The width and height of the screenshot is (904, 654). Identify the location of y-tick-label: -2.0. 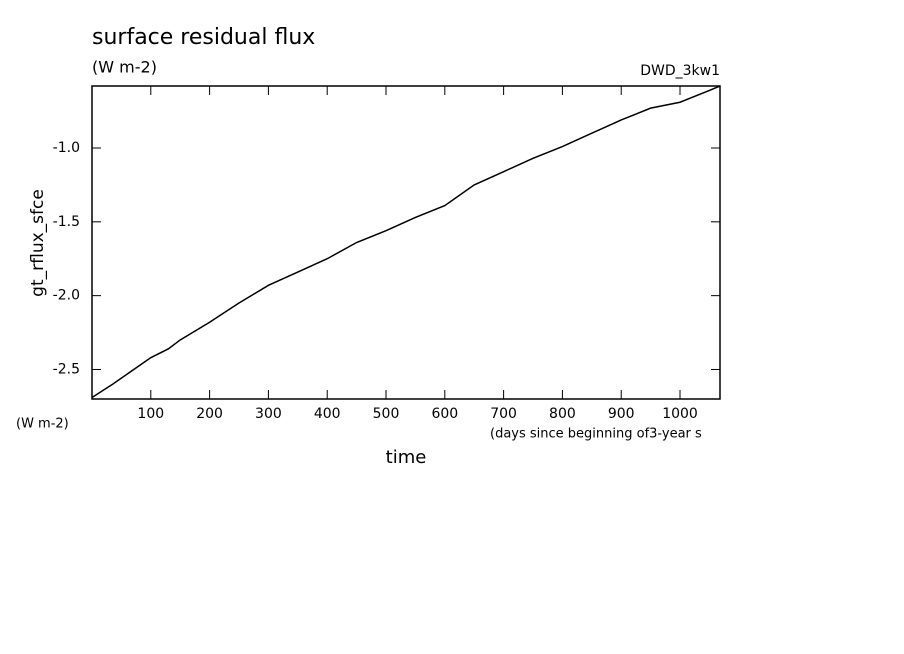
(66, 296).